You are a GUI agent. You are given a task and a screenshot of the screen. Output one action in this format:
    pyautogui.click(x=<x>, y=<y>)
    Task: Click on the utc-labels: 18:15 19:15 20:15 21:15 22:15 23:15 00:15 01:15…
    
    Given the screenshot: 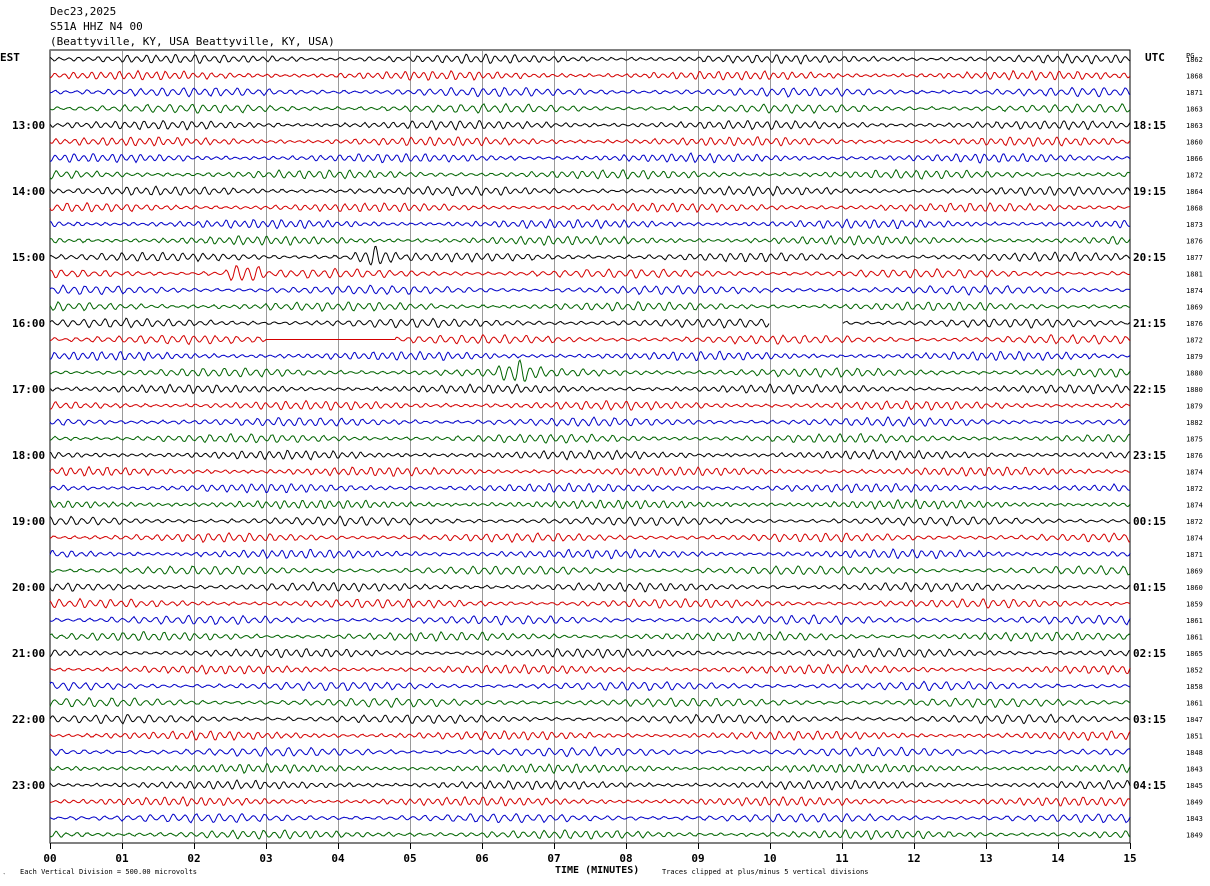 What is the action you would take?
    pyautogui.click(x=1149, y=455)
    